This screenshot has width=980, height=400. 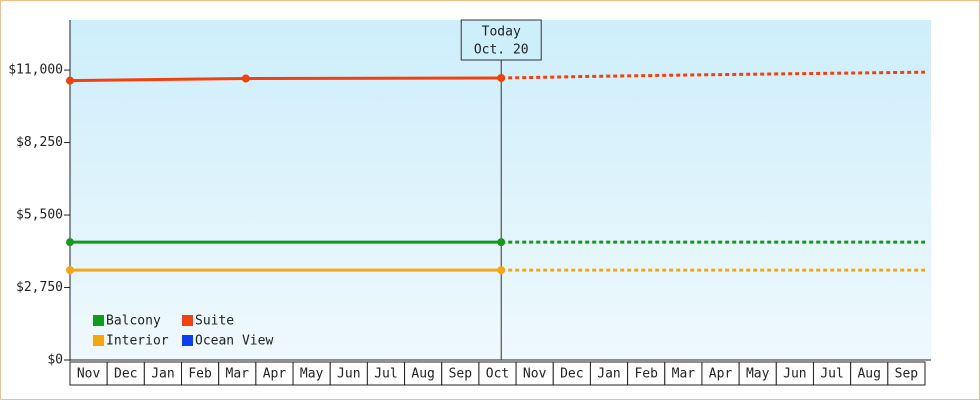 What do you see at coordinates (137, 341) in the screenshot?
I see `legend-label: Interior` at bounding box center [137, 341].